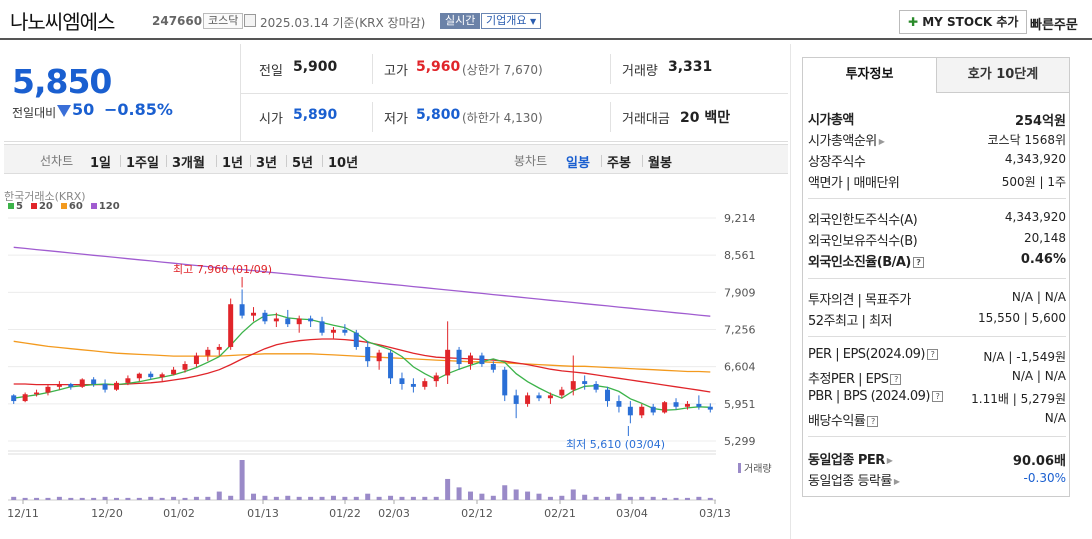 Image resolution: width=1092 pixels, height=539 pixels. What do you see at coordinates (937, 238) in the screenshot?
I see `side-info-row: 외국인보유주식수(B) 20,148` at bounding box center [937, 238].